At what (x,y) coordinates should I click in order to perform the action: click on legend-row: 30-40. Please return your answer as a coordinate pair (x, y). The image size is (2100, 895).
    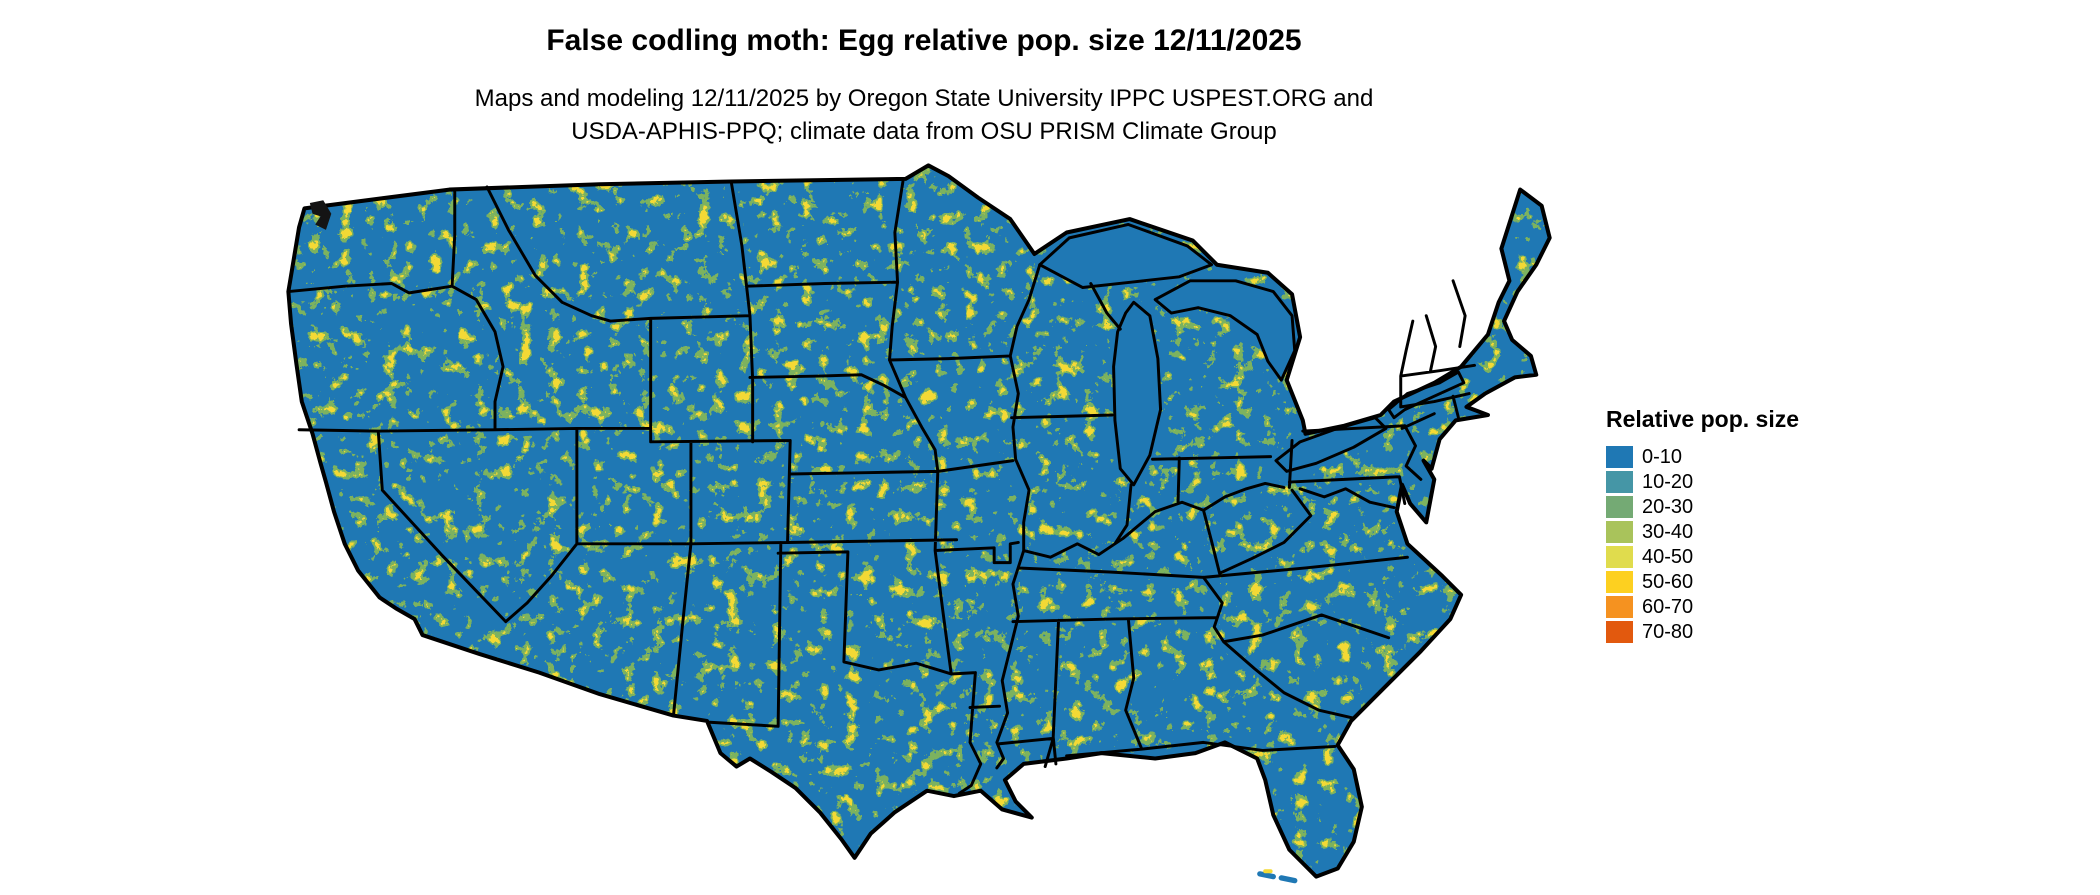
    Looking at the image, I should click on (1702, 532).